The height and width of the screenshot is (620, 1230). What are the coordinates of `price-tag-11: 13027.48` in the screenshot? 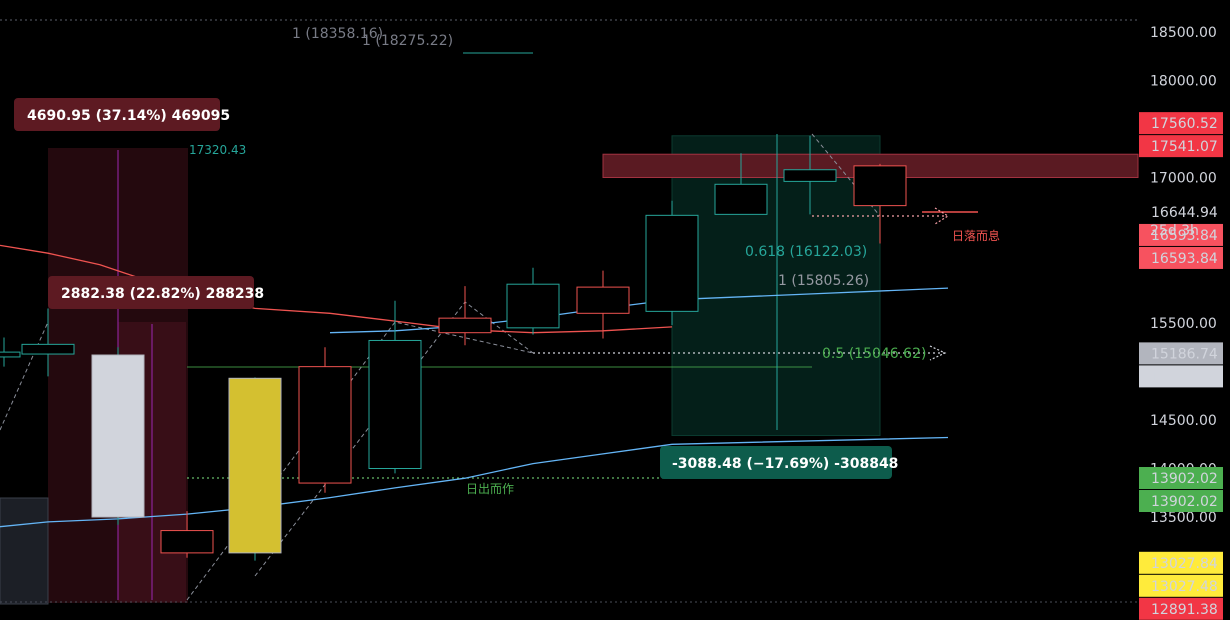 It's located at (1181, 585).